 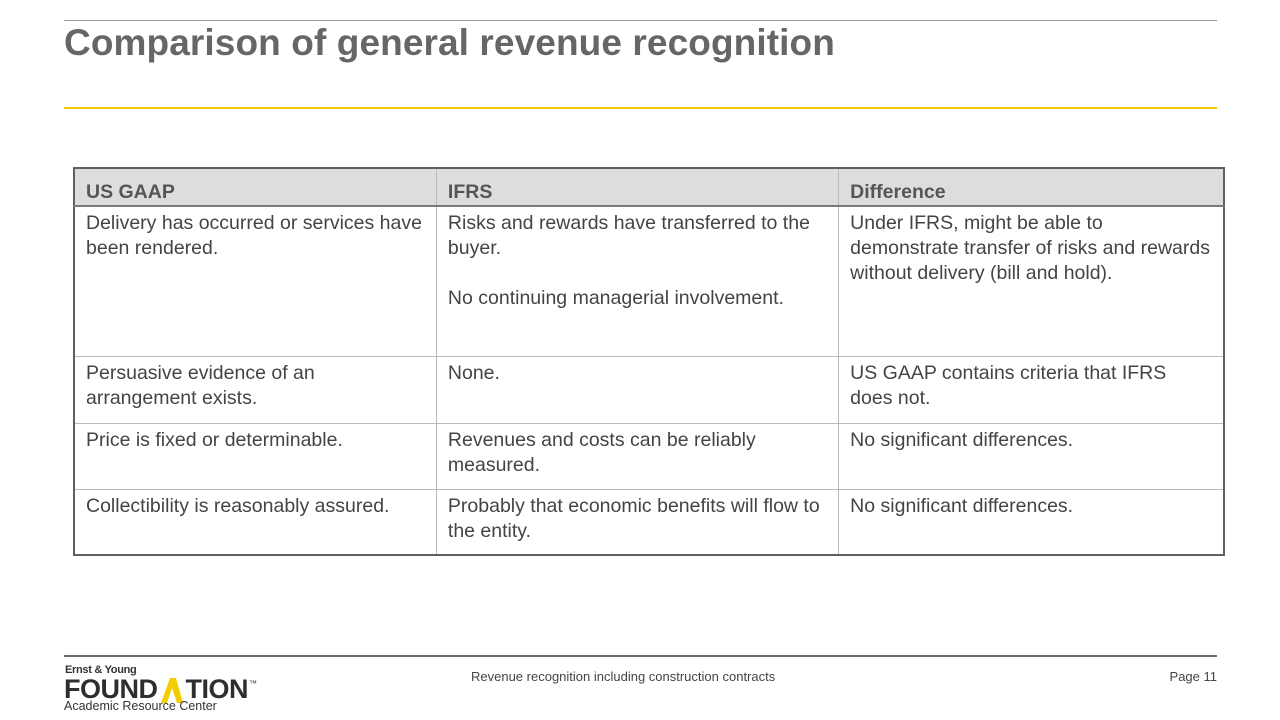 What do you see at coordinates (255, 187) in the screenshot?
I see `header-us-gaap: US GAAP` at bounding box center [255, 187].